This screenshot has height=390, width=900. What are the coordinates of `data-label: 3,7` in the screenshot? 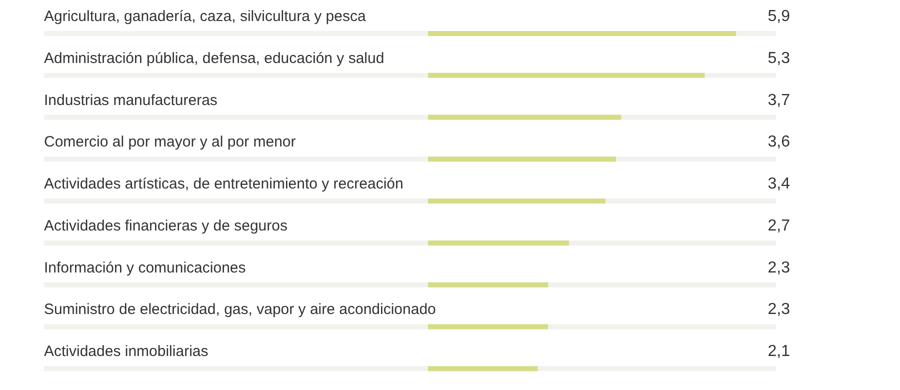 It's located at (779, 100).